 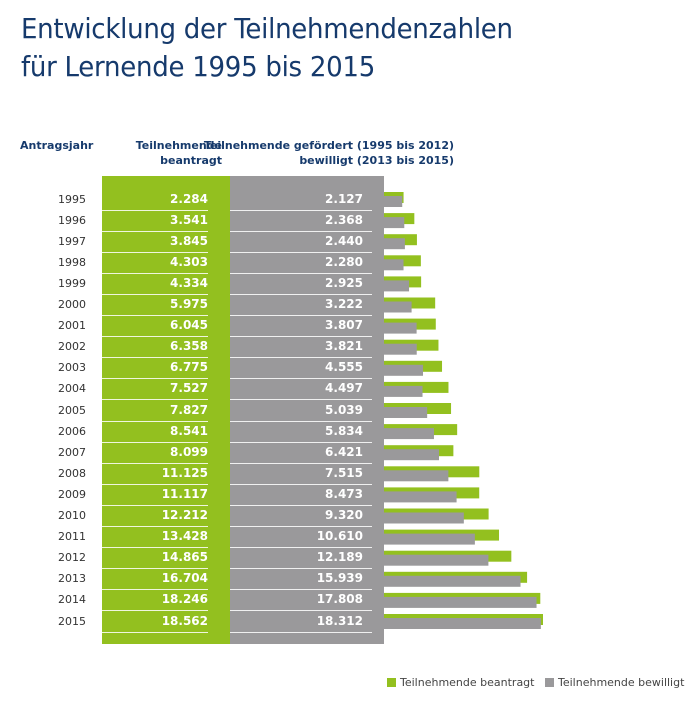 I want to click on approved-value: 4.555, so click(x=344, y=367).